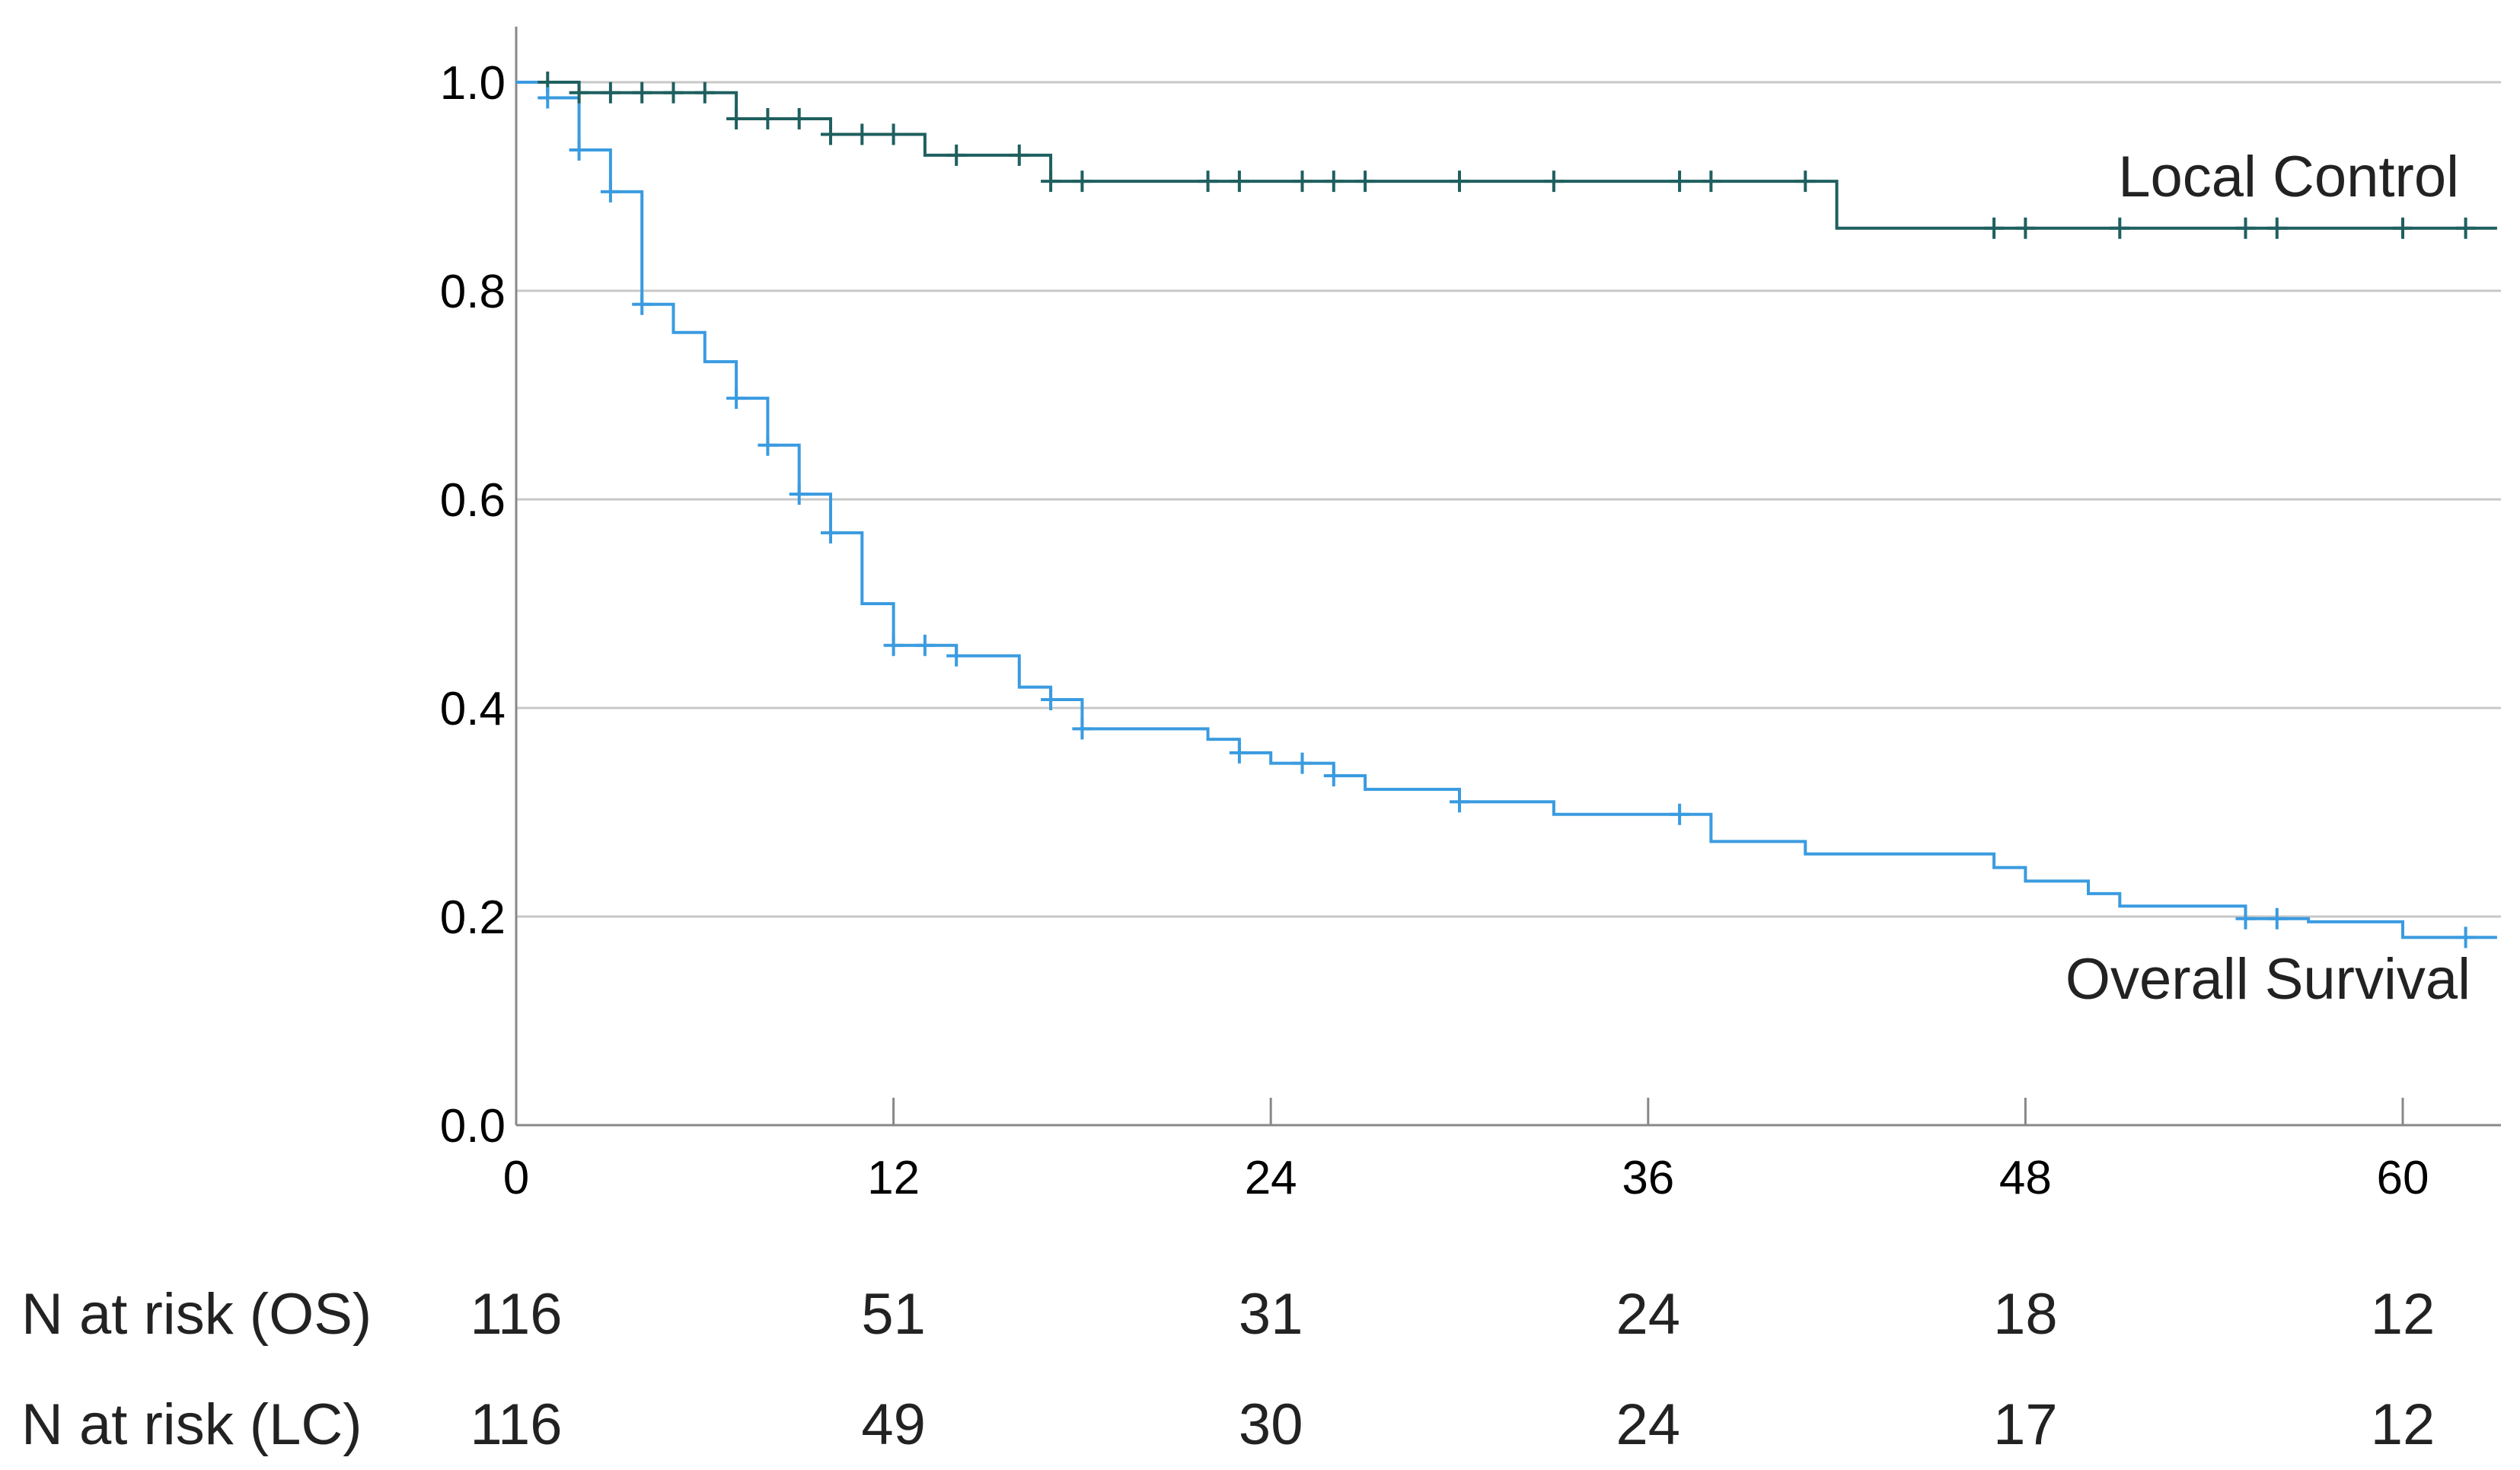 Image resolution: width=2520 pixels, height=1470 pixels. I want to click on x-tick-label-48: 48, so click(2025, 1178).